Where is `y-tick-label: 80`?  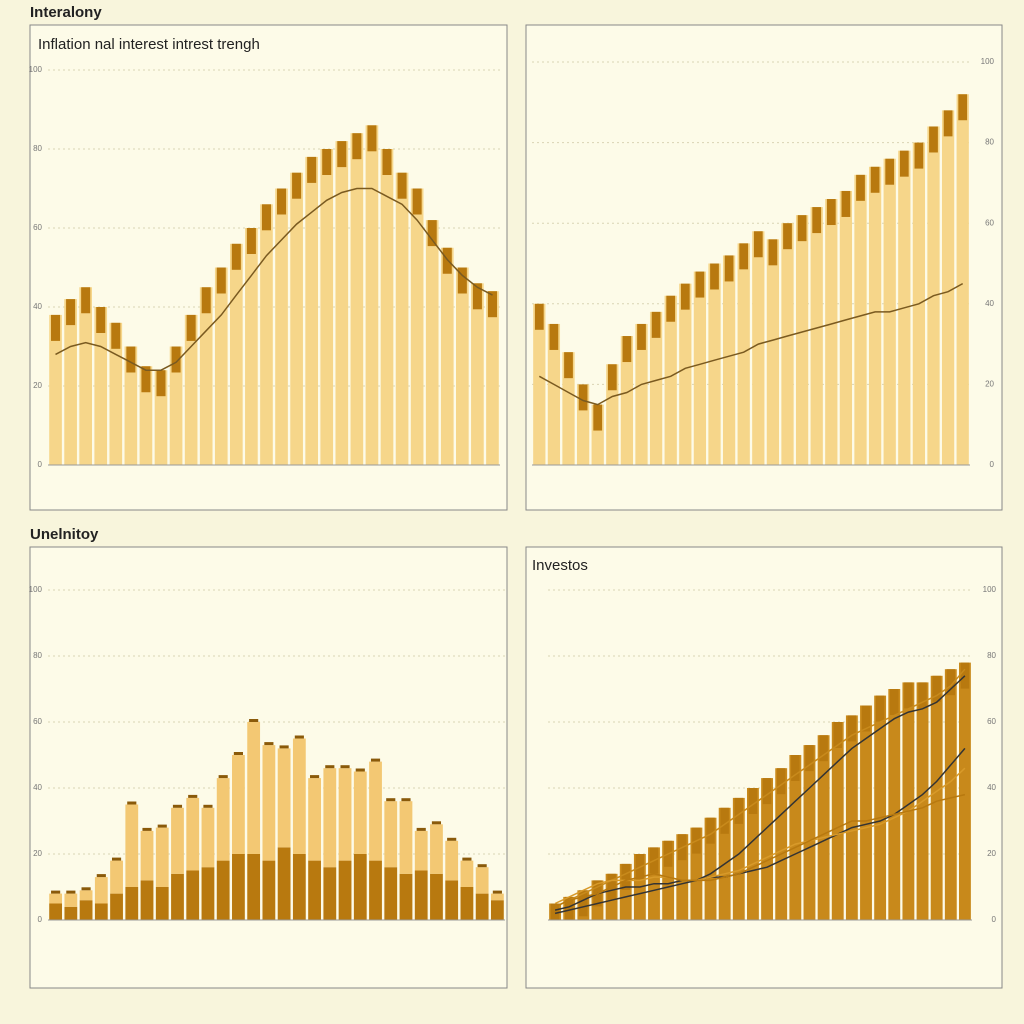 y-tick-label: 80 is located at coordinates (37, 148).